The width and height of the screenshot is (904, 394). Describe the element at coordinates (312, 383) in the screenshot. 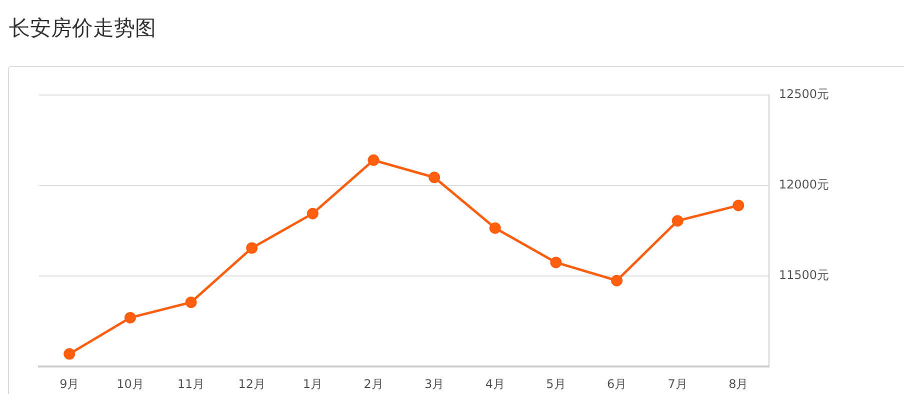

I see `x-tick-label: 1月` at that location.